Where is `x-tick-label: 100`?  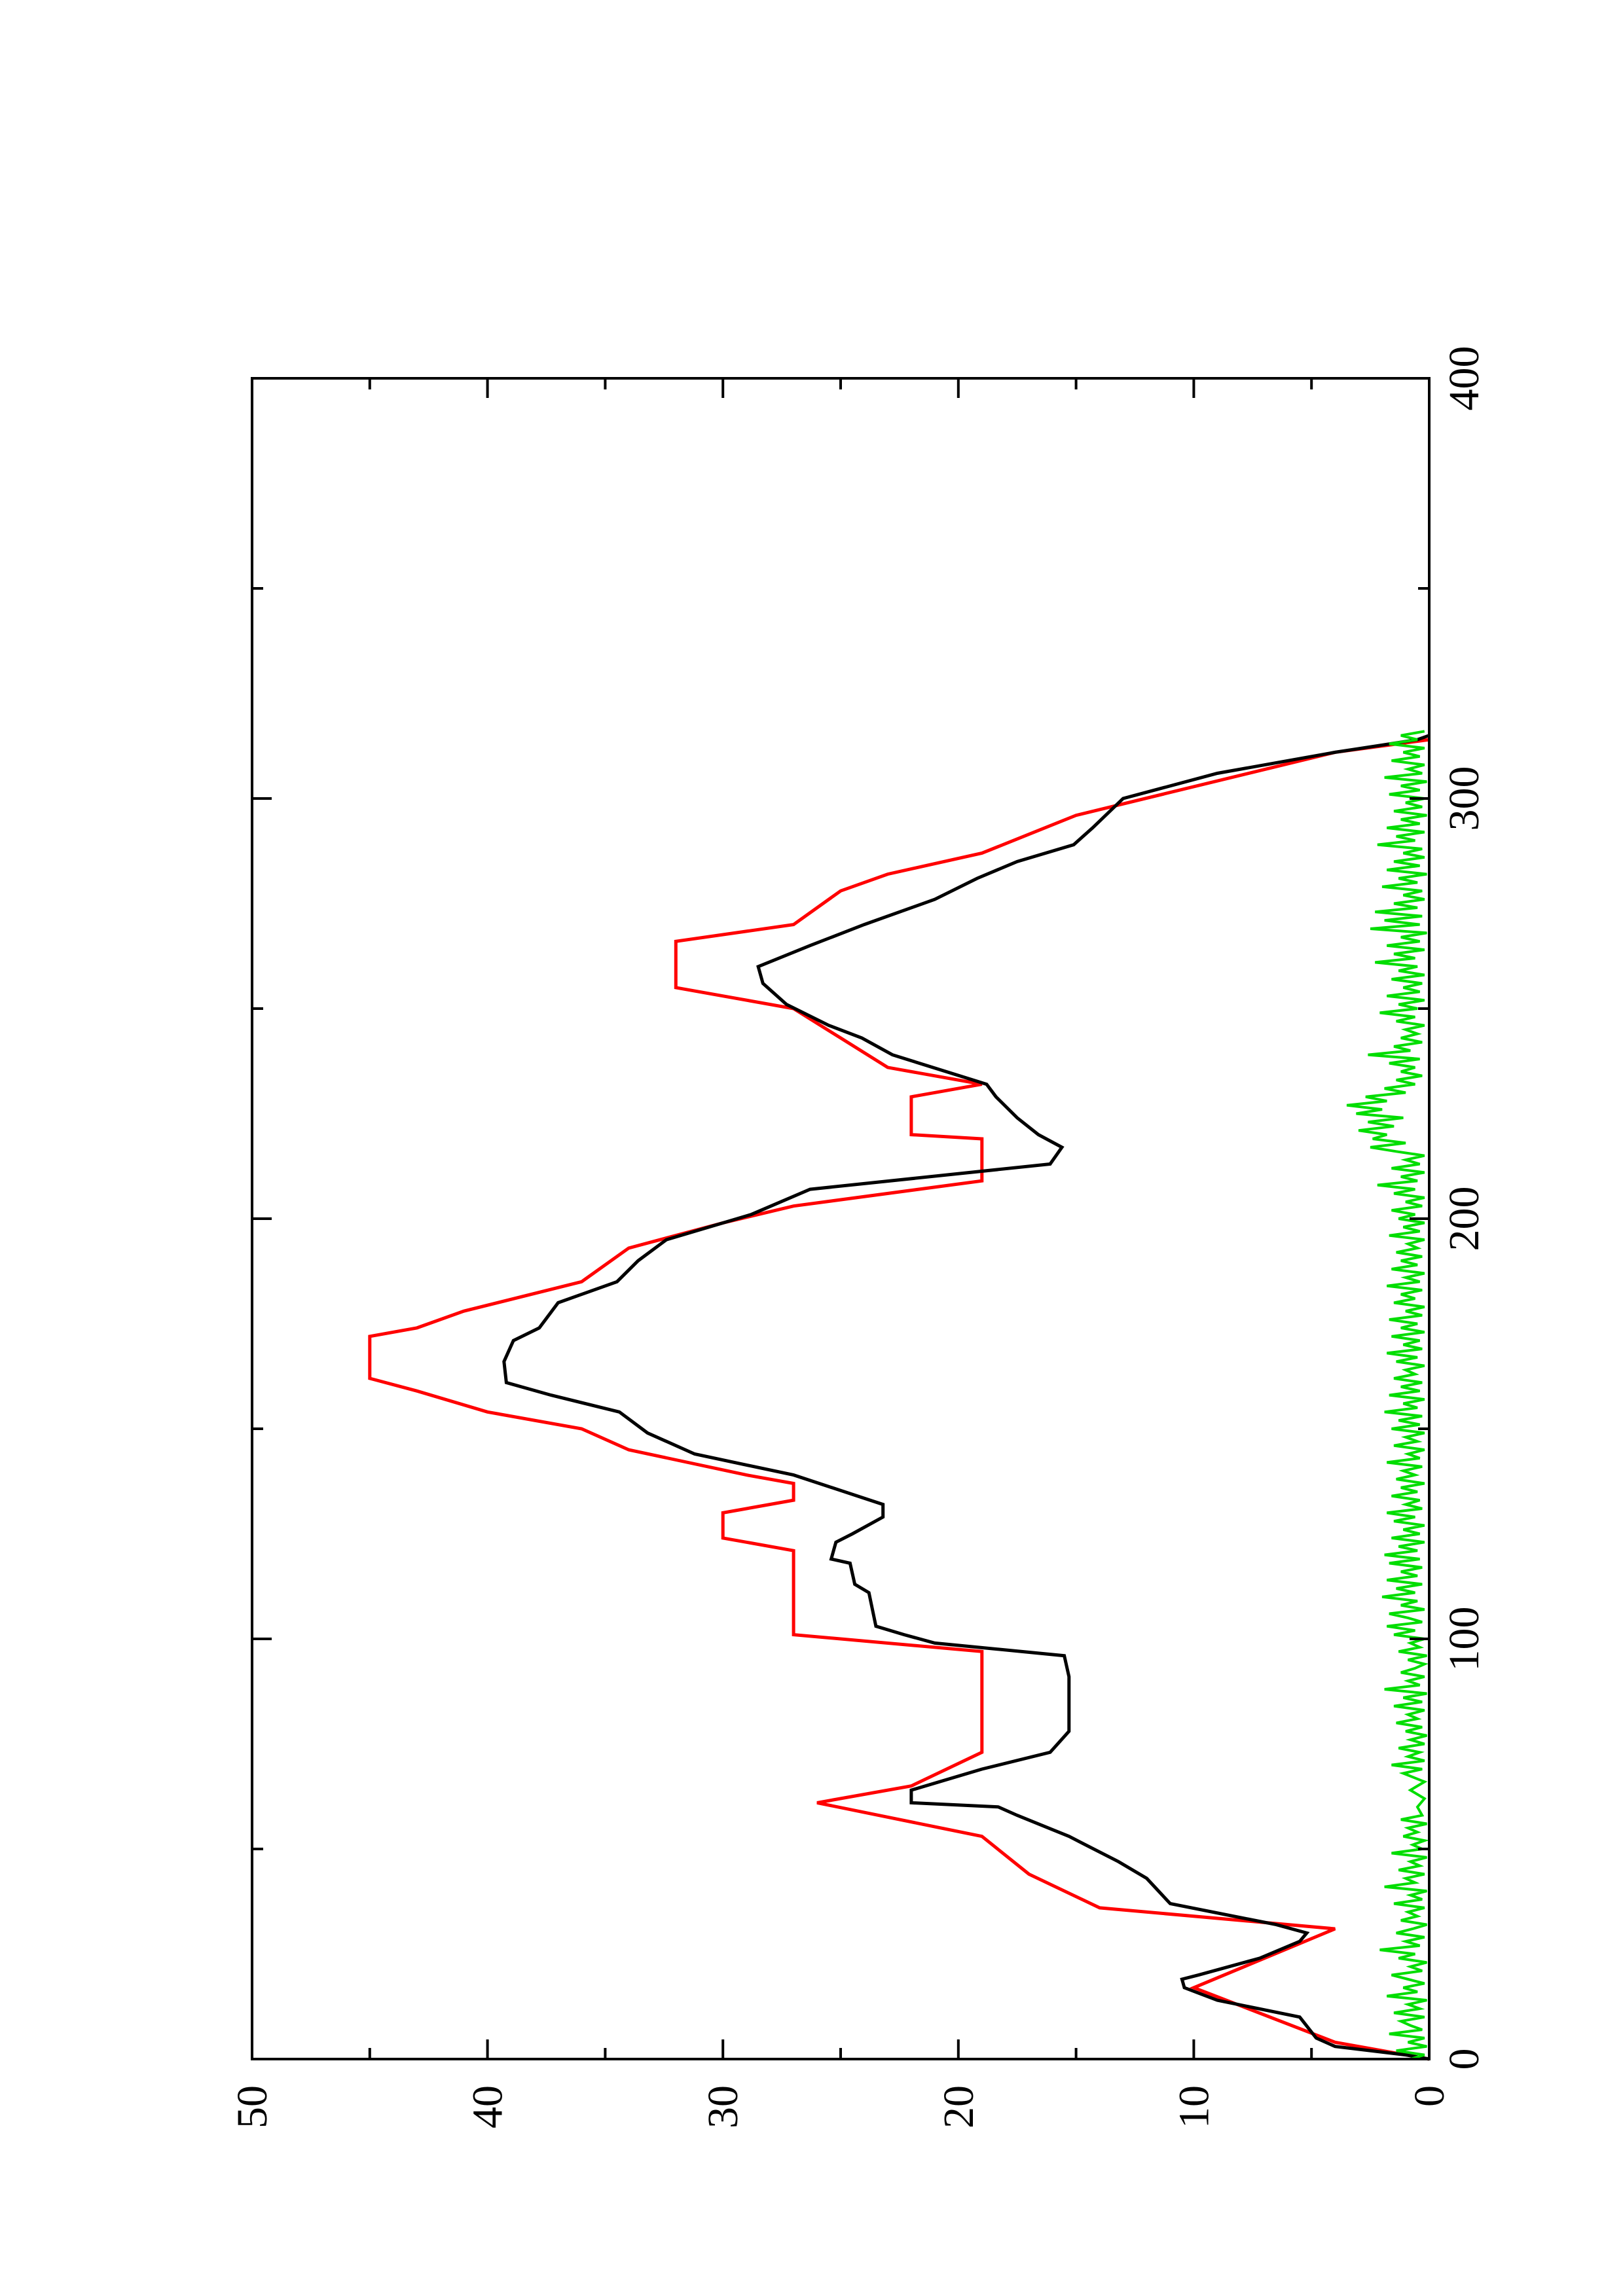 x-tick-label: 100 is located at coordinates (1464, 1639).